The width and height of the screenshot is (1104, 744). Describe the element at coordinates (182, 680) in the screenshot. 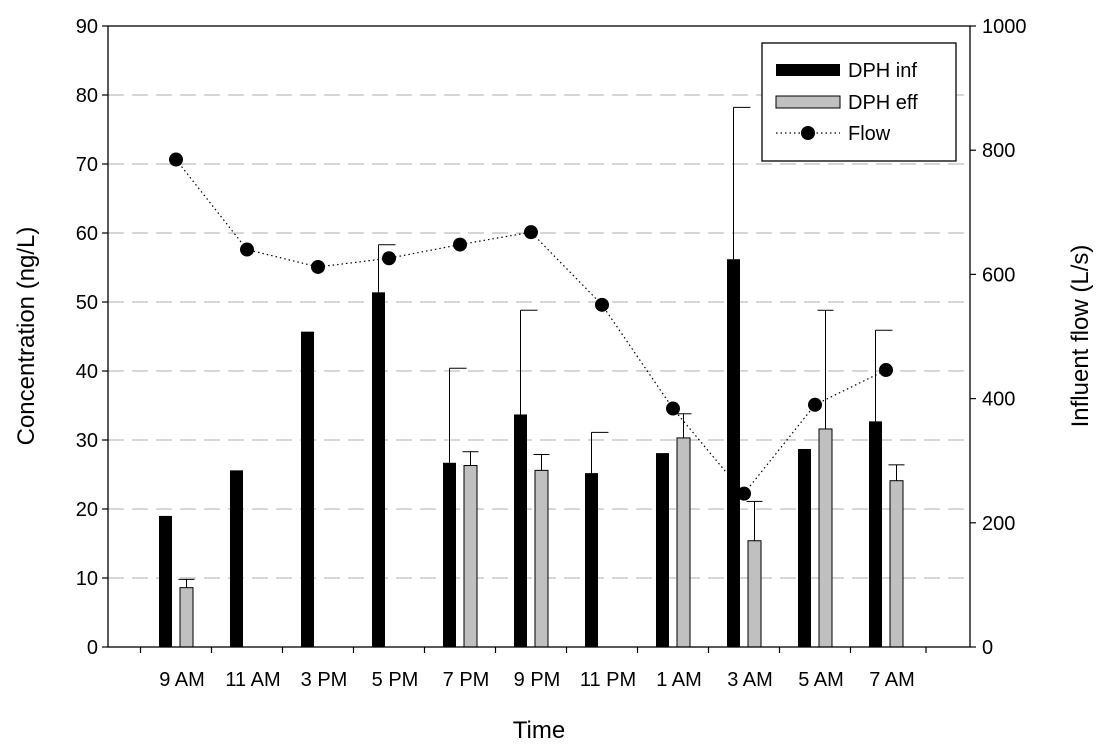

I see `x-tick-label: 9 AM` at that location.